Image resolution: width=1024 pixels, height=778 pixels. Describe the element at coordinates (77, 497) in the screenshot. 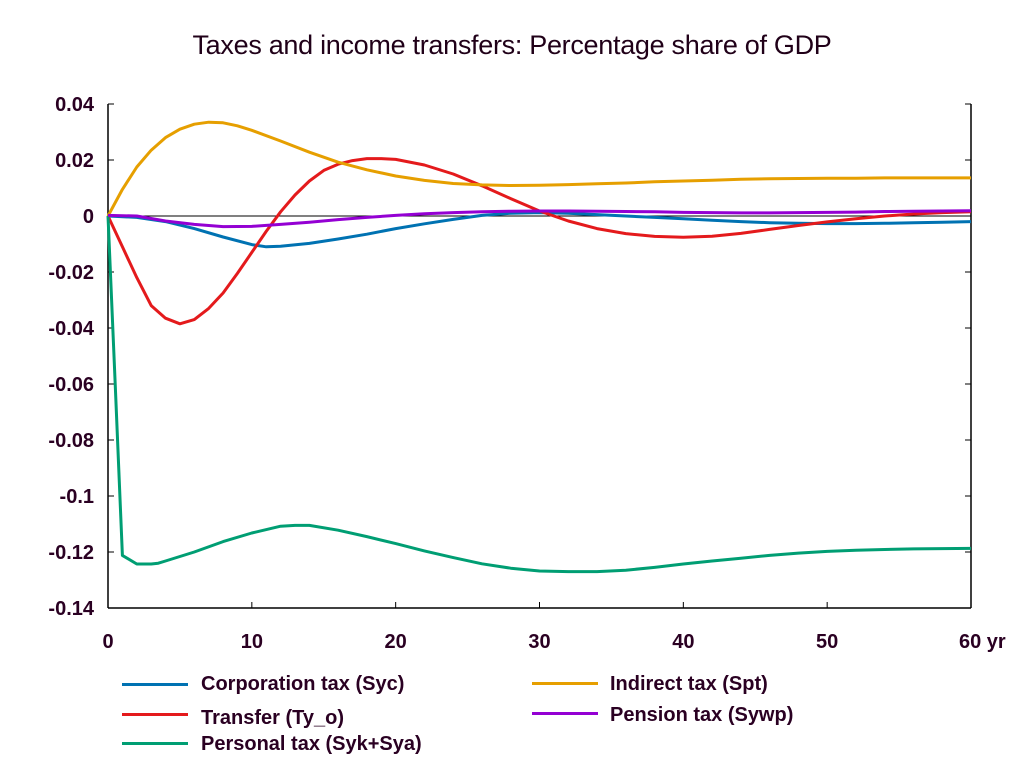

I see `y-tick-label: -0.1` at that location.